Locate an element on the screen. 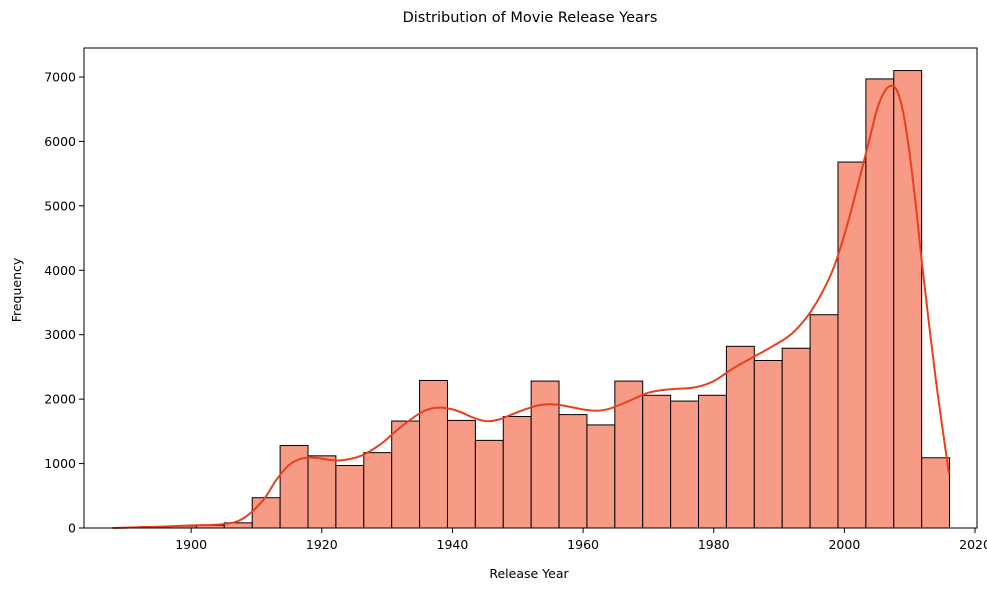 Image resolution: width=987 pixels, height=590 pixels. x-tick-label: 1980 is located at coordinates (714, 544).